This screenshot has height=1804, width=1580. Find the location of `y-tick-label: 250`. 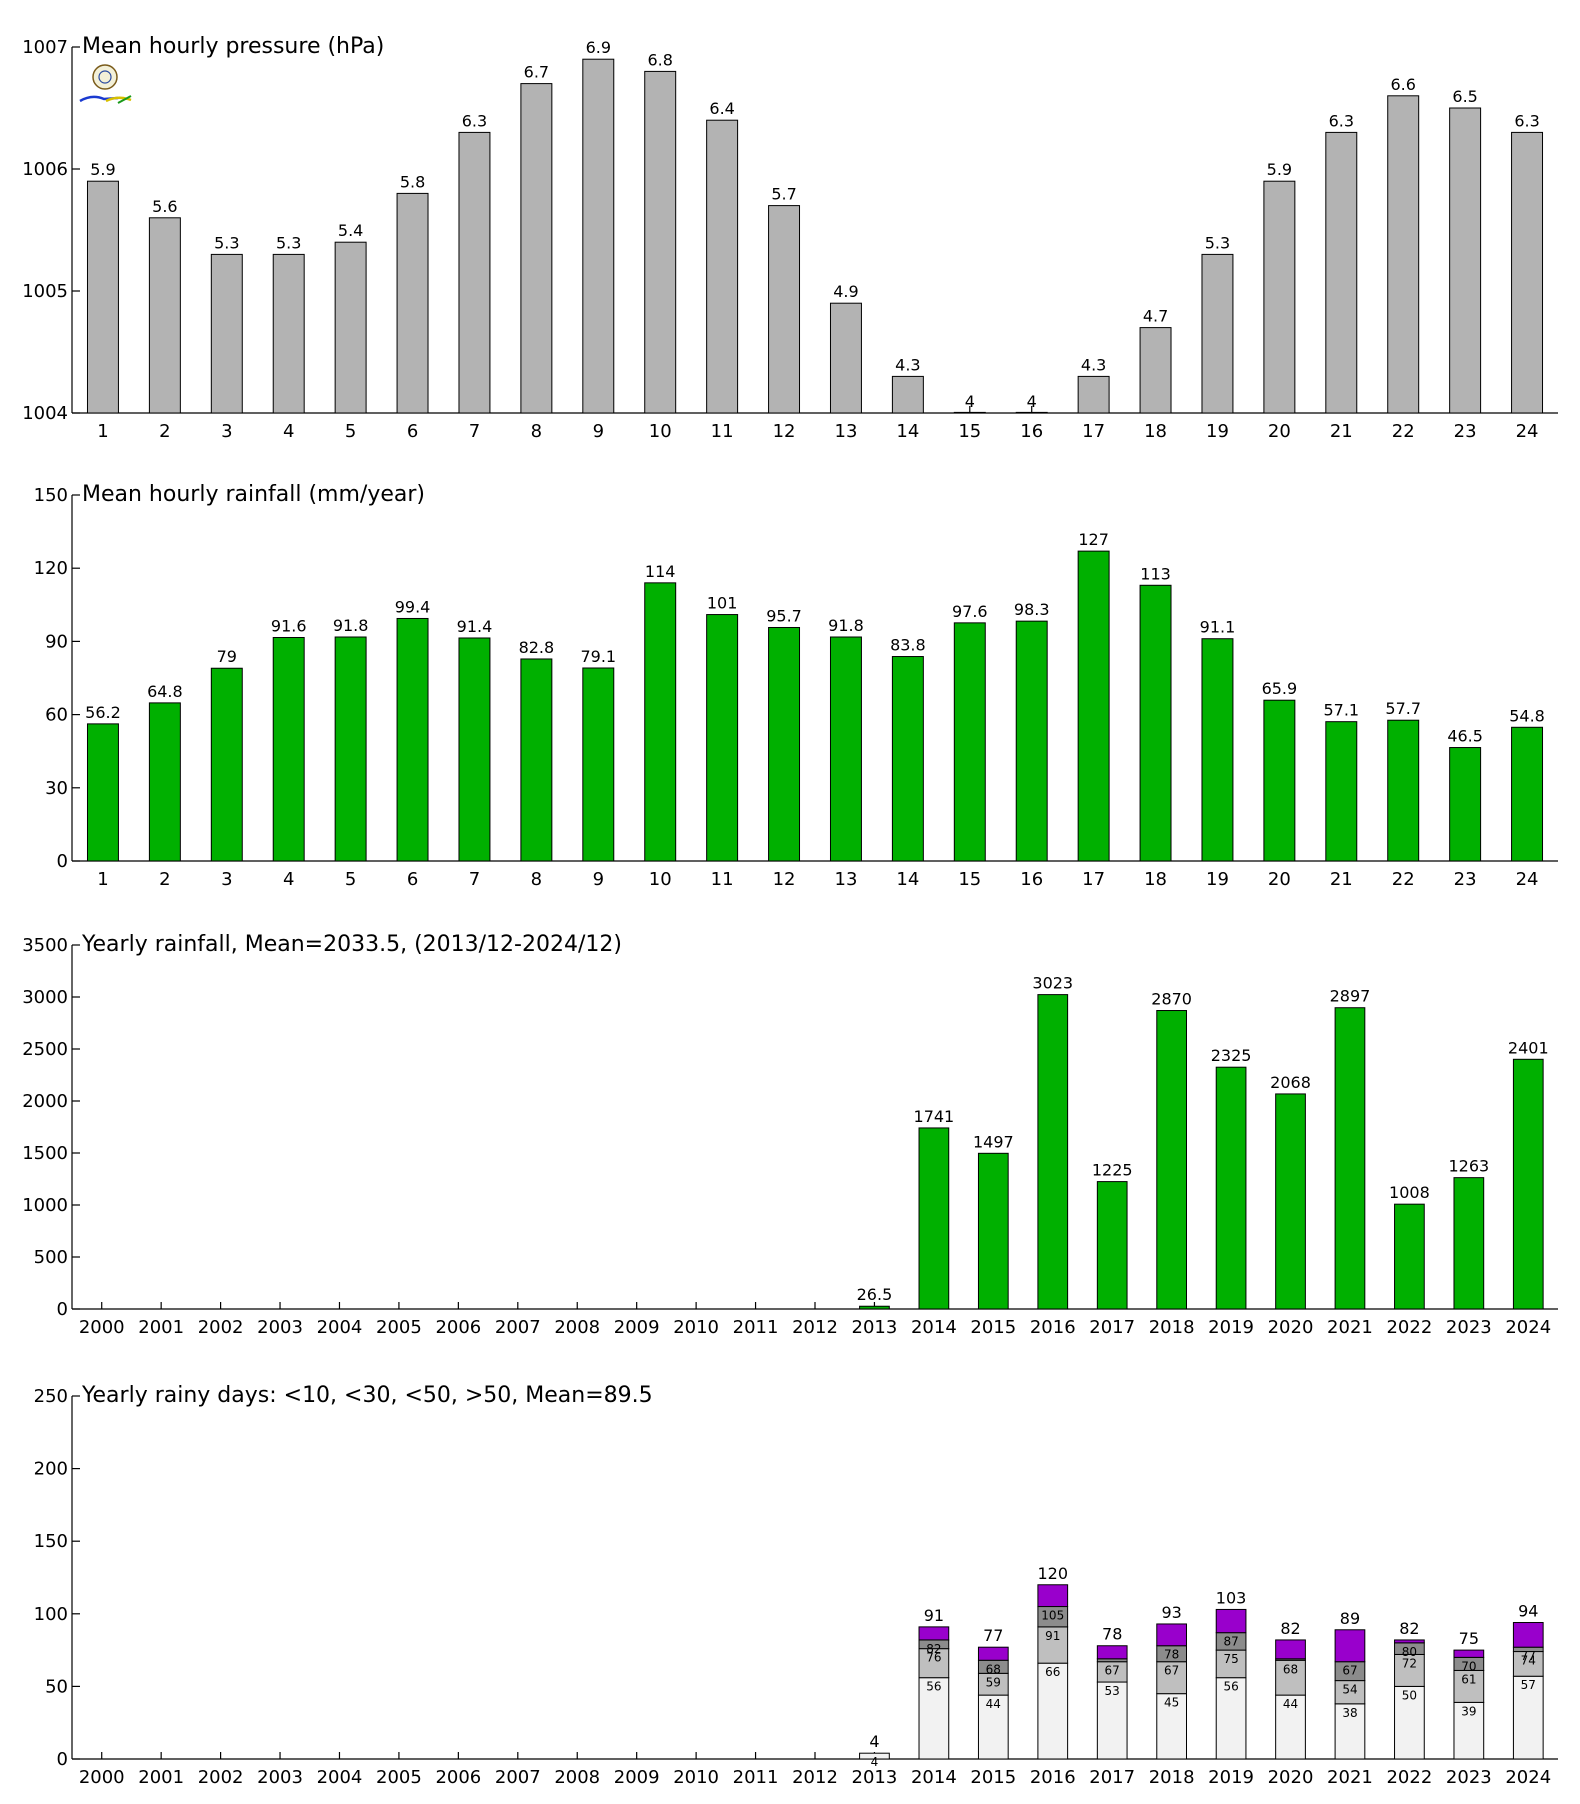

y-tick-label: 250 is located at coordinates (51, 1396).